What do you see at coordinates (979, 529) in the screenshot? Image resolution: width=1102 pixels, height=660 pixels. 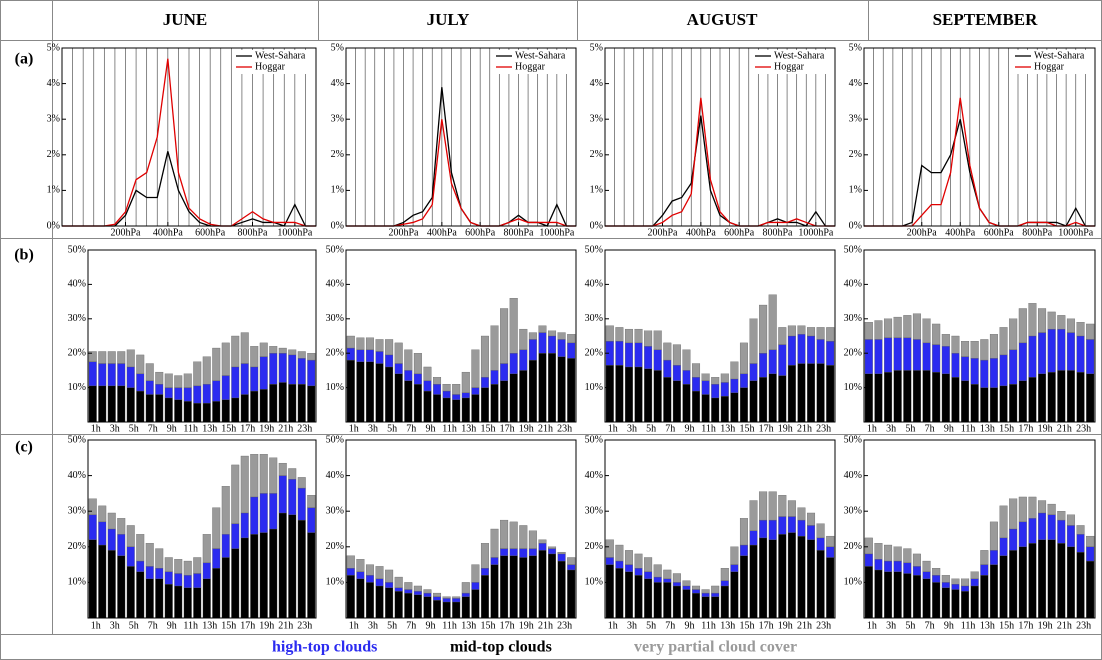 I see `plot-frame` at bounding box center [979, 529].